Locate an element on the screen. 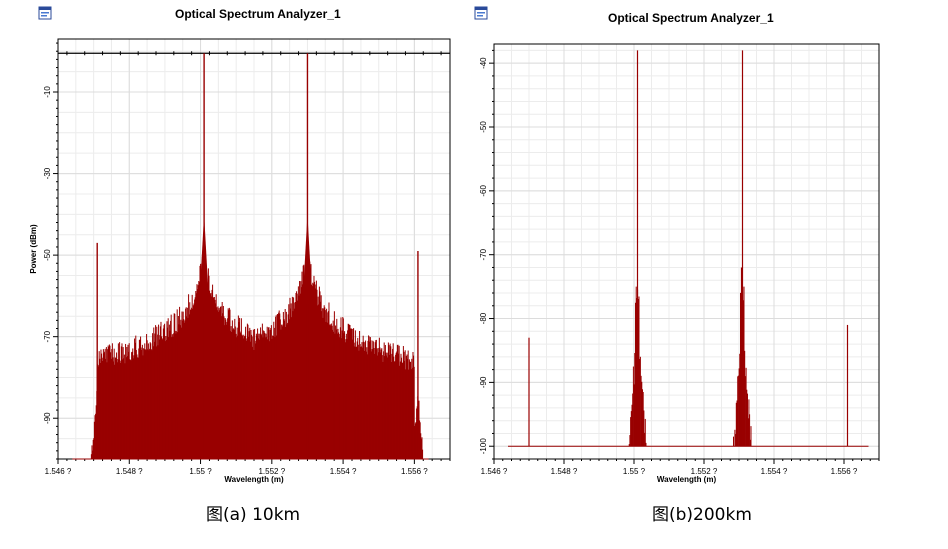 The image size is (948, 549). y-tick-label: -10 is located at coordinates (47, 92).